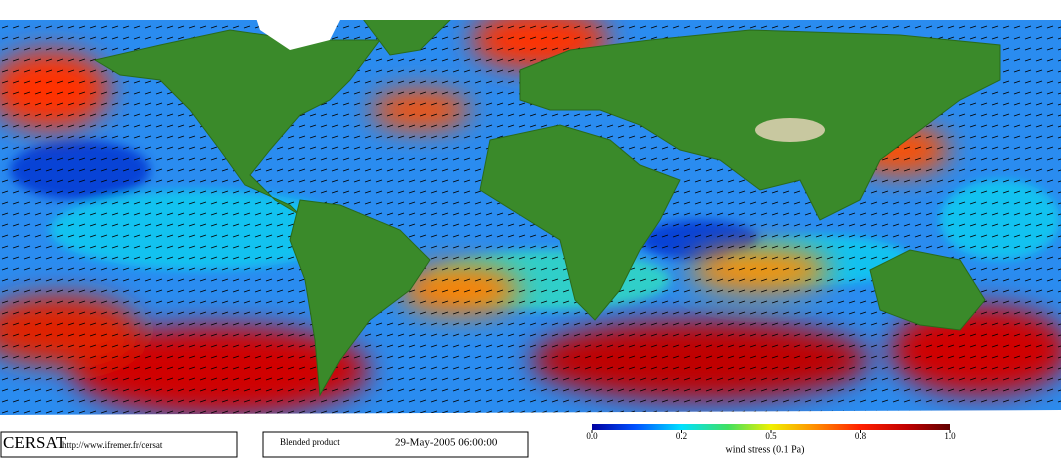 The width and height of the screenshot is (1061, 467). I want to click on colorbar-tick-label: 0.8, so click(861, 436).